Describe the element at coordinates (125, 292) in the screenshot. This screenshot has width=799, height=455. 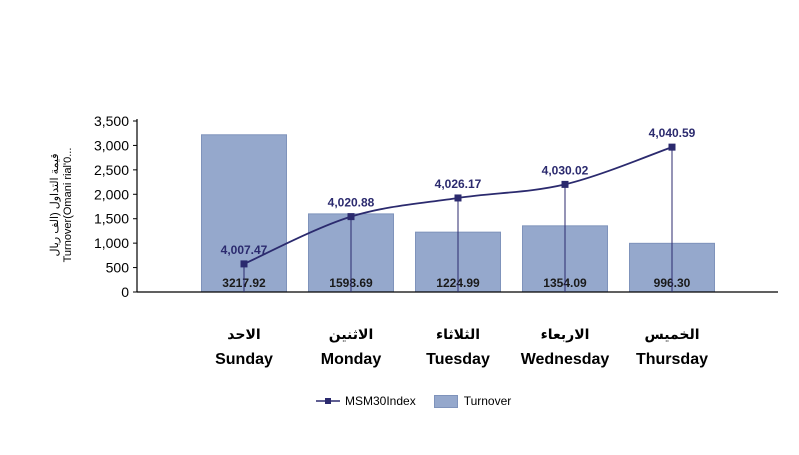
I see `y-tick-label-0: 0` at that location.